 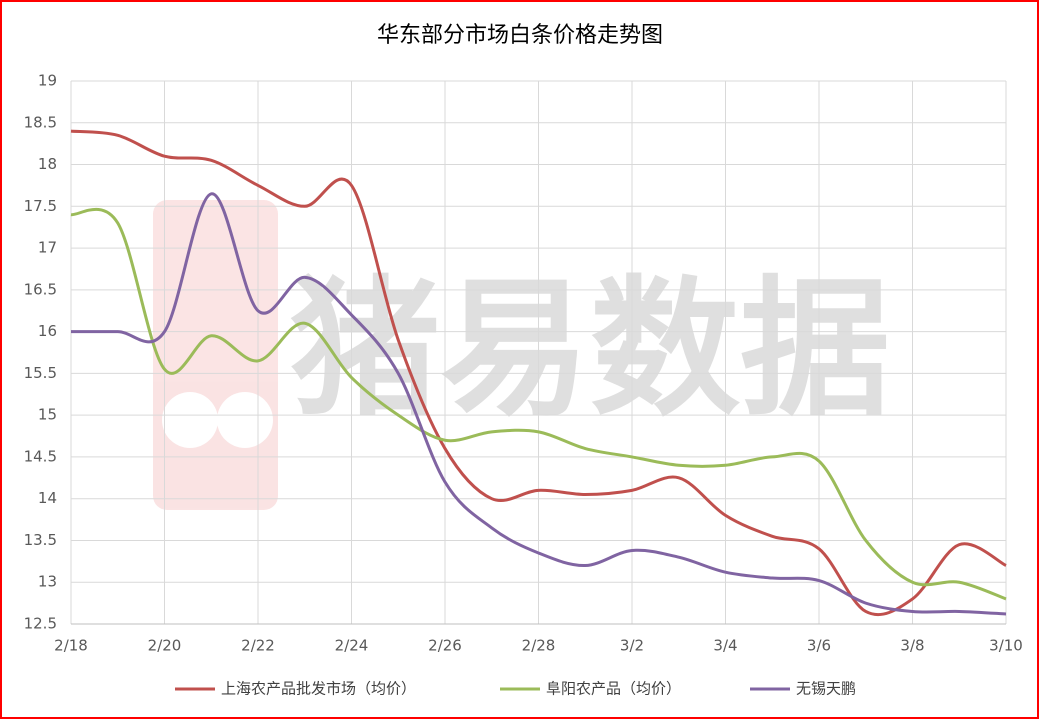 I want to click on y-tick-label: 18, so click(x=47, y=164).